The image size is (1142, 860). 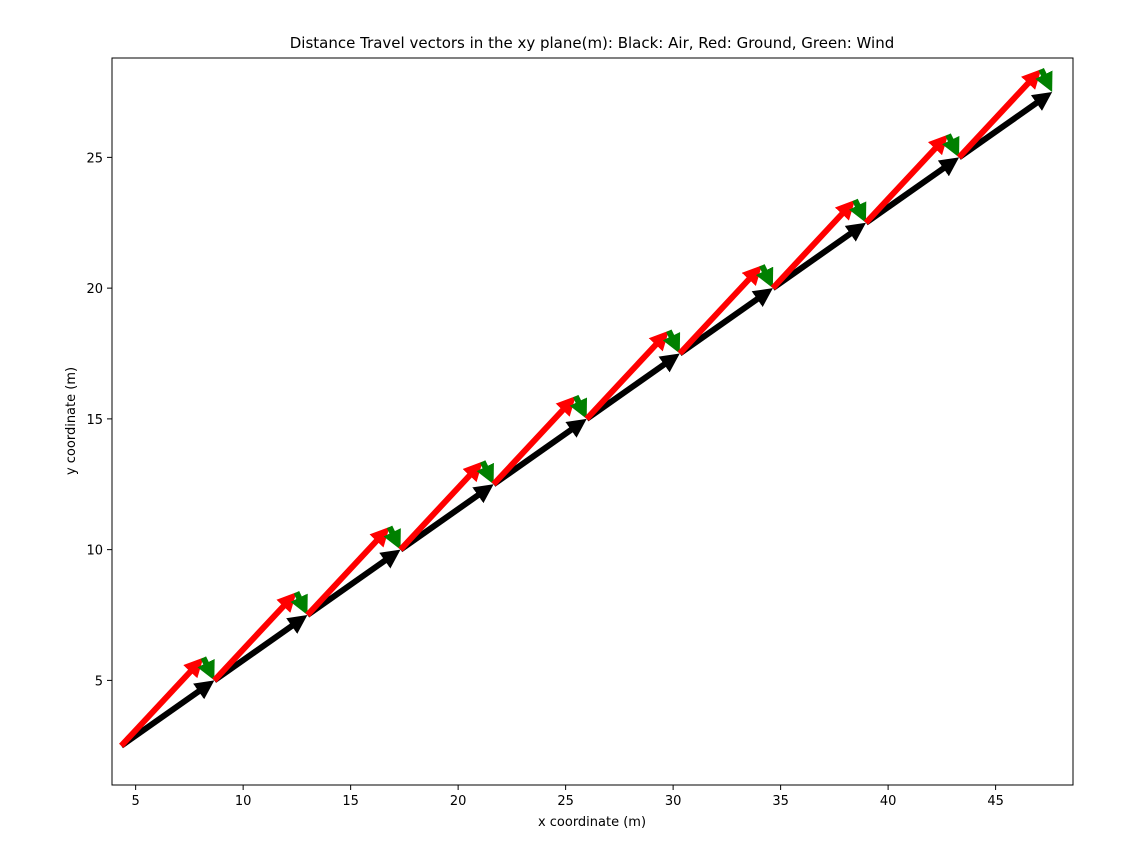 What do you see at coordinates (592, 822) in the screenshot?
I see `x-axis-label: x coordinate (m)` at bounding box center [592, 822].